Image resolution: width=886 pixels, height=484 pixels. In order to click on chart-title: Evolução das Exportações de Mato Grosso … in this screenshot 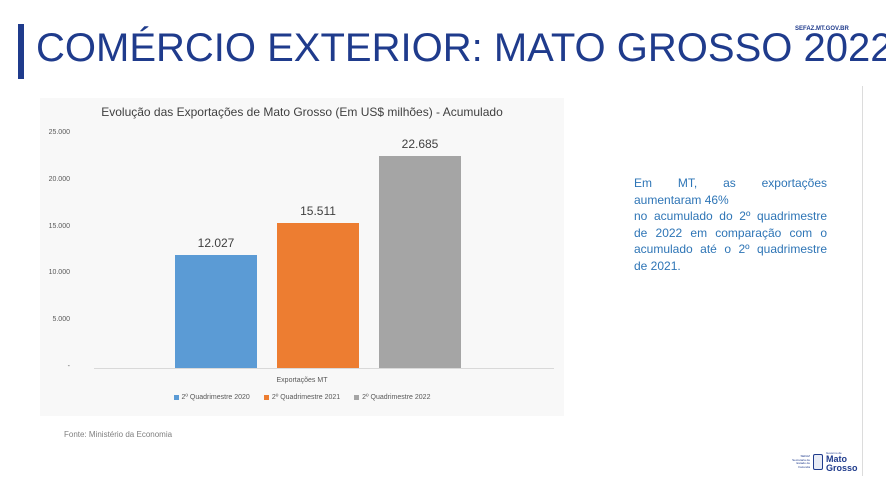, I will do `click(302, 112)`.